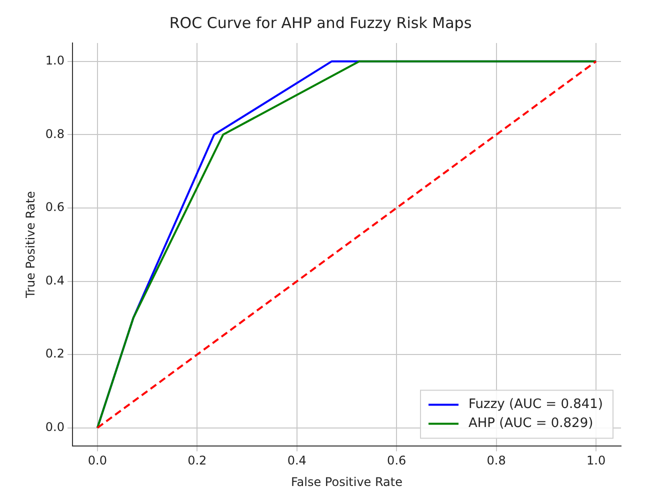  Describe the element at coordinates (596, 461) in the screenshot. I see `x-tick-label: 1.0` at that location.